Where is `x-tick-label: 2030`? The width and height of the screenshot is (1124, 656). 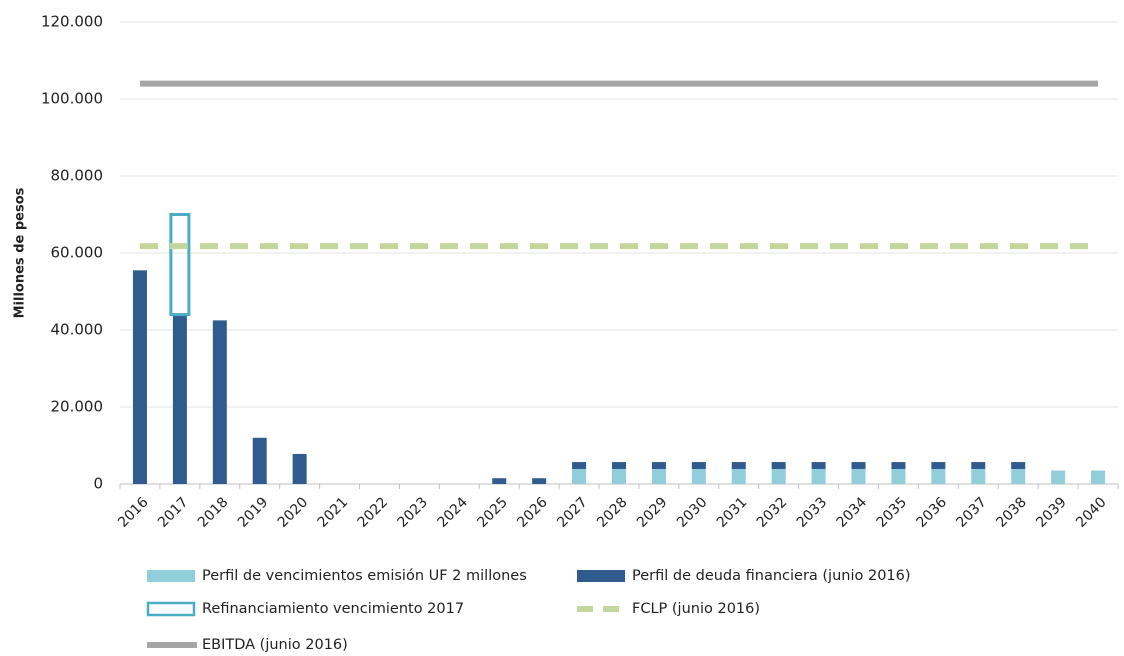
x-tick-label: 2030 is located at coordinates (692, 512).